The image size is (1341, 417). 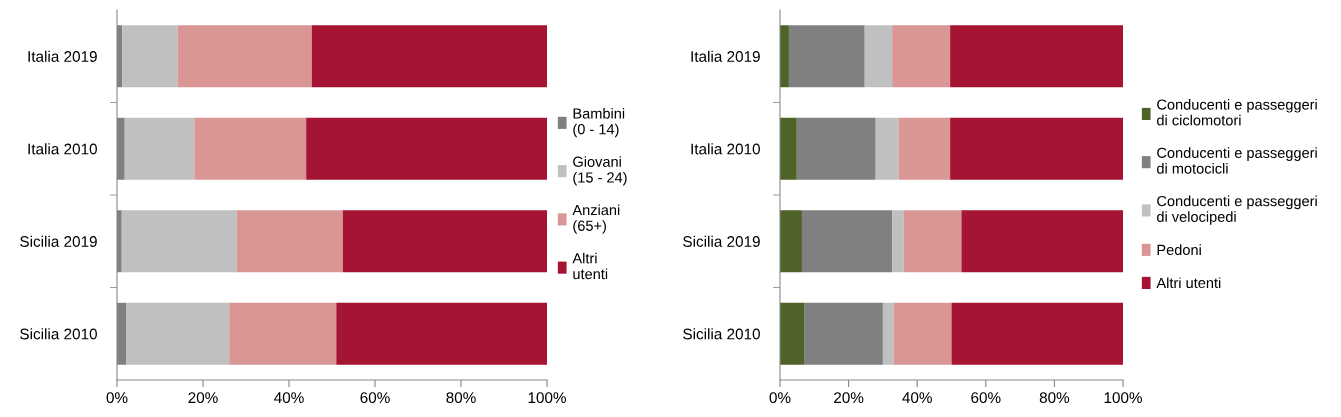 I want to click on legend-label: Pedoni, so click(x=1179, y=250).